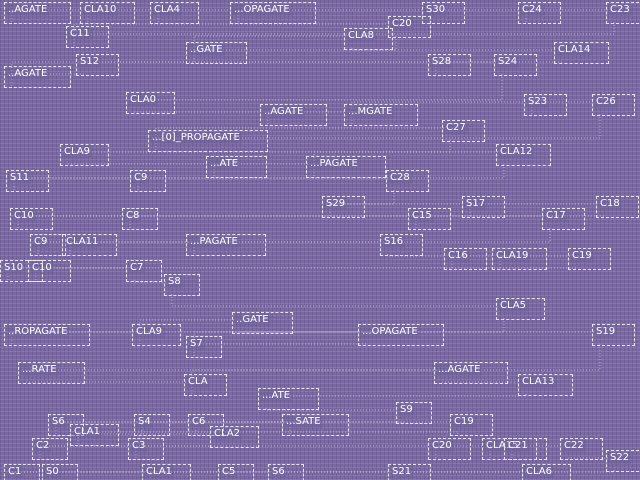 The image size is (640, 480). Describe the element at coordinates (523, 155) in the screenshot. I see `module-box-c27` at that location.